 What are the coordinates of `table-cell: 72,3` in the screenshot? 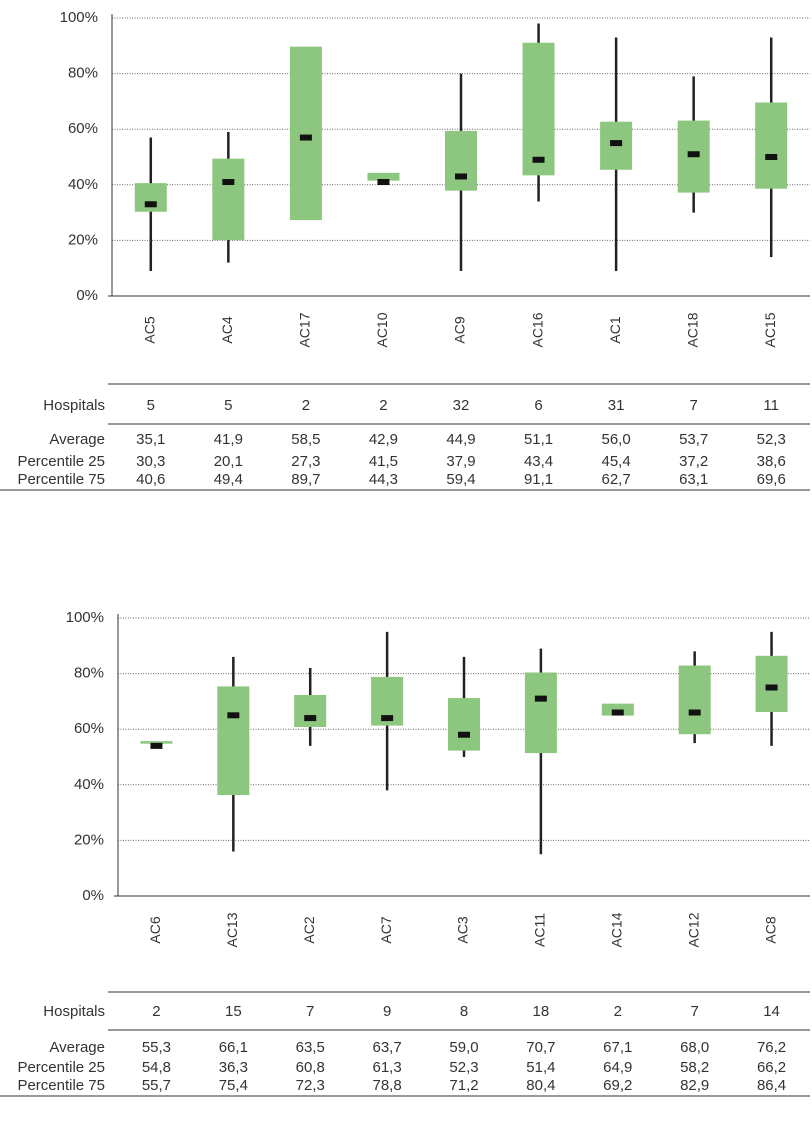 It's located at (310, 1085).